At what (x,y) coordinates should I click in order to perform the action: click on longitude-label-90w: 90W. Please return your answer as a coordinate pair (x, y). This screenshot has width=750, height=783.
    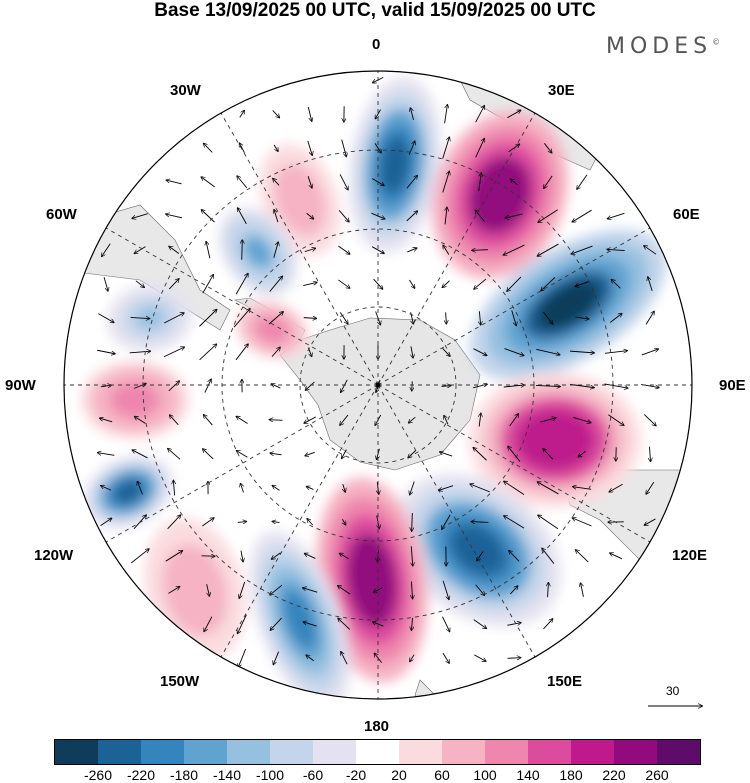
    Looking at the image, I should click on (20, 385).